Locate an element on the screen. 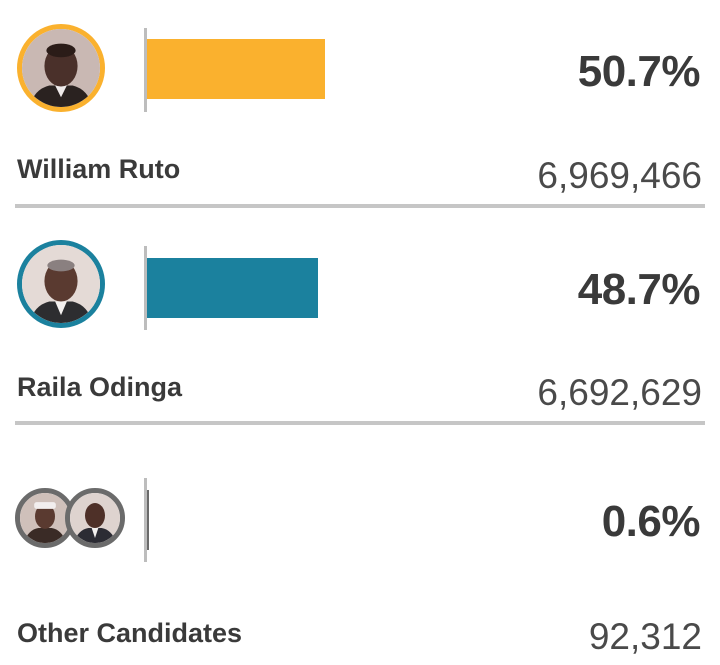 This screenshot has height=665, width=720. odinga-portrait-icon is located at coordinates (61, 284).